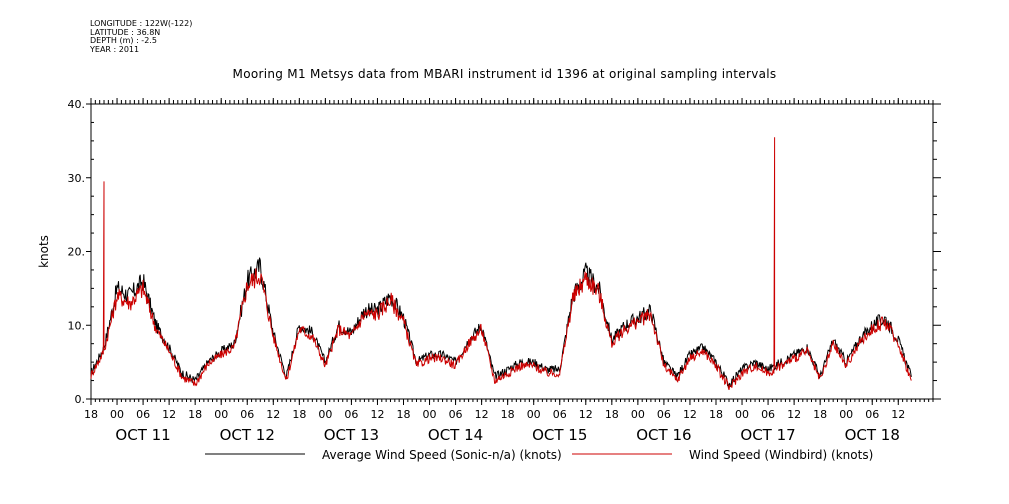 The image size is (1009, 504). What do you see at coordinates (663, 435) in the screenshot?
I see `x-day-label: OCT 16` at bounding box center [663, 435].